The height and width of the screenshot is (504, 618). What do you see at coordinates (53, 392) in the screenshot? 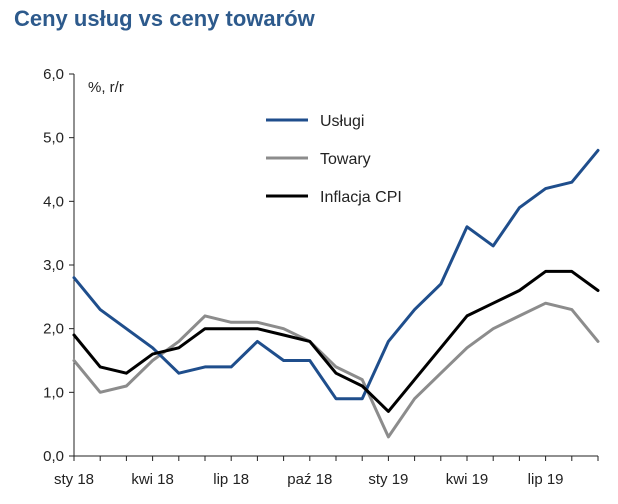
I see `y-tick-label: 1,0` at bounding box center [53, 392].